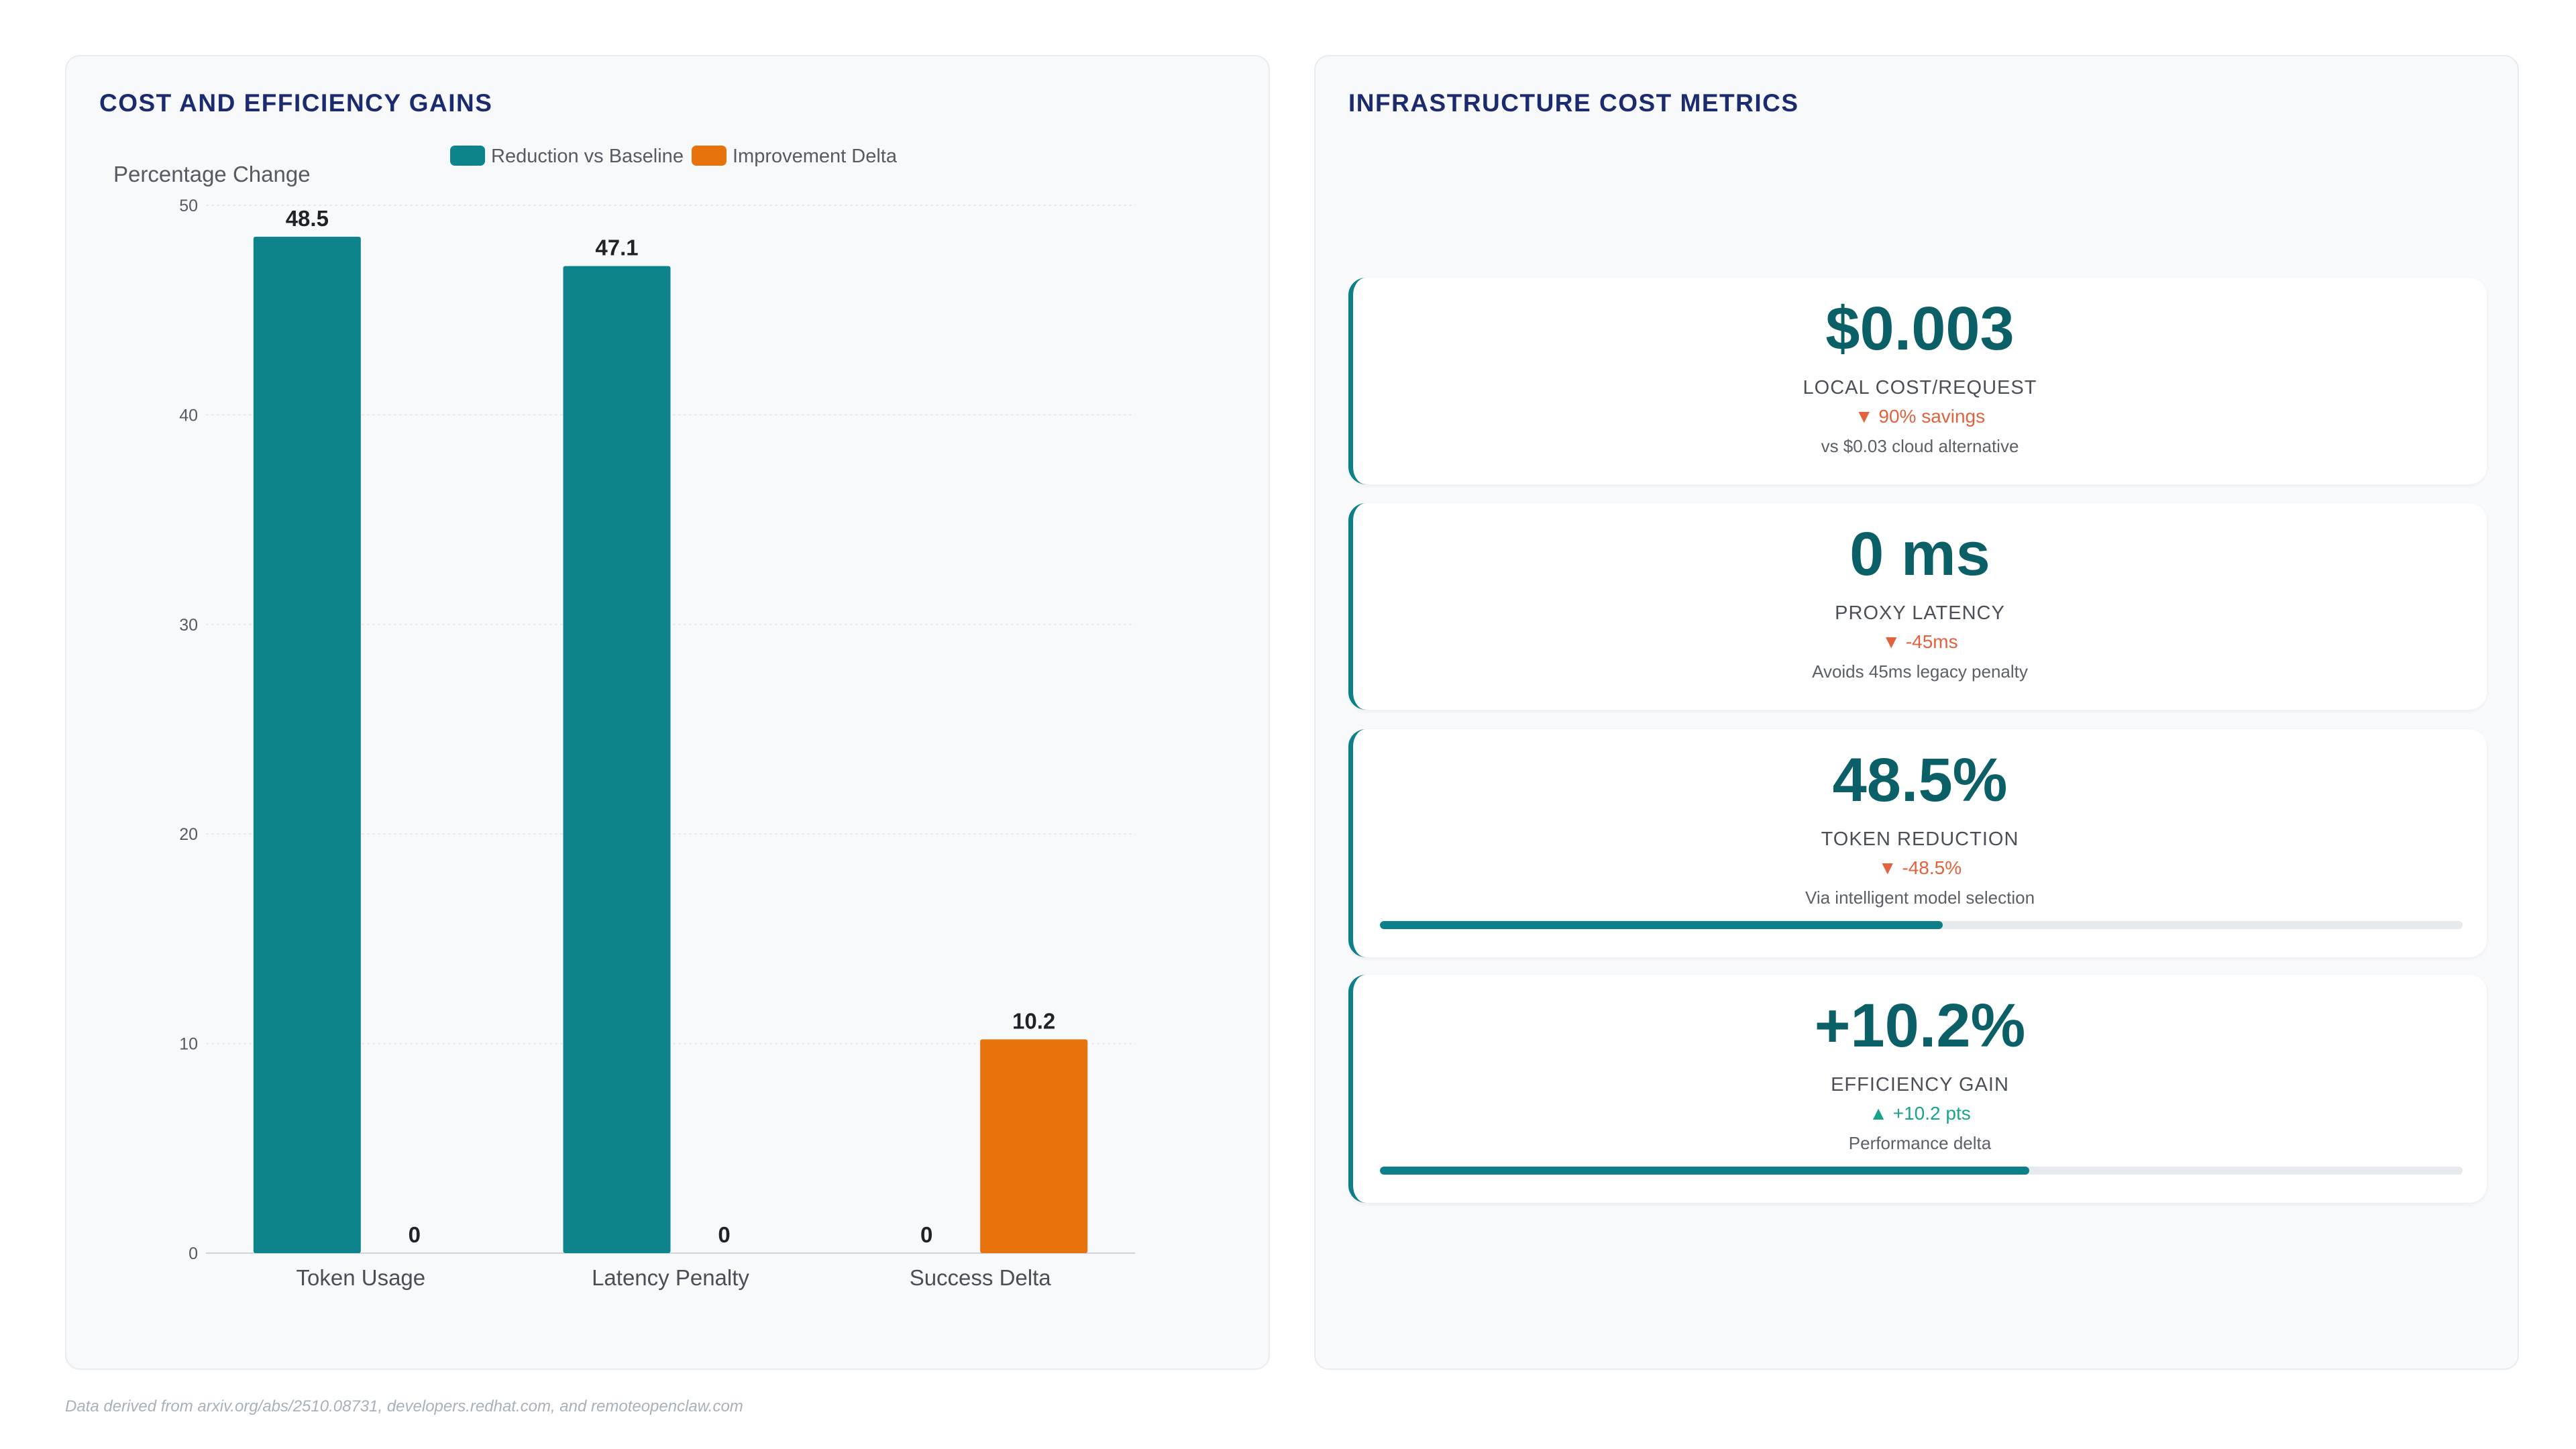 Image resolution: width=2576 pixels, height=1449 pixels. What do you see at coordinates (361, 1277) in the screenshot?
I see `x-category-label: Token Usage` at bounding box center [361, 1277].